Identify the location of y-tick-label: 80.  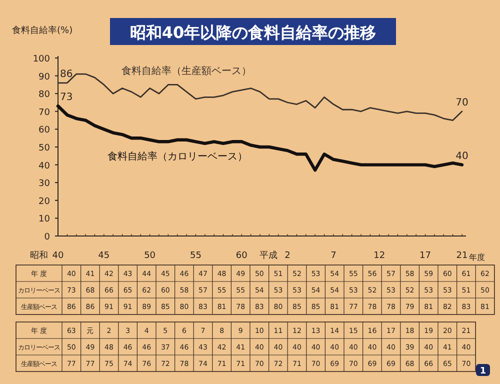
(44, 95).